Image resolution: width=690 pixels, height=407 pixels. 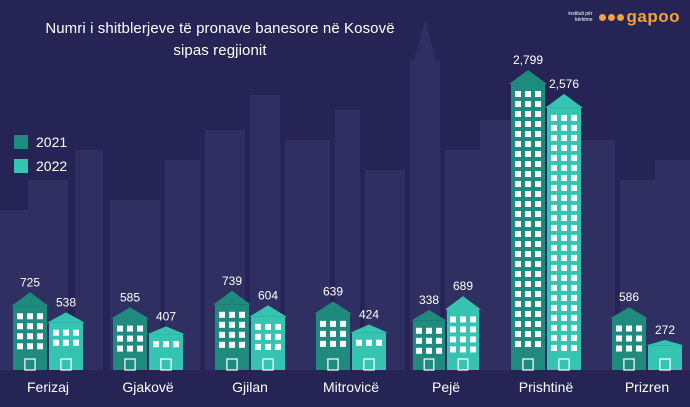 What do you see at coordinates (130, 297) in the screenshot?
I see `data-label-2021-Gjakovë: 585` at bounding box center [130, 297].